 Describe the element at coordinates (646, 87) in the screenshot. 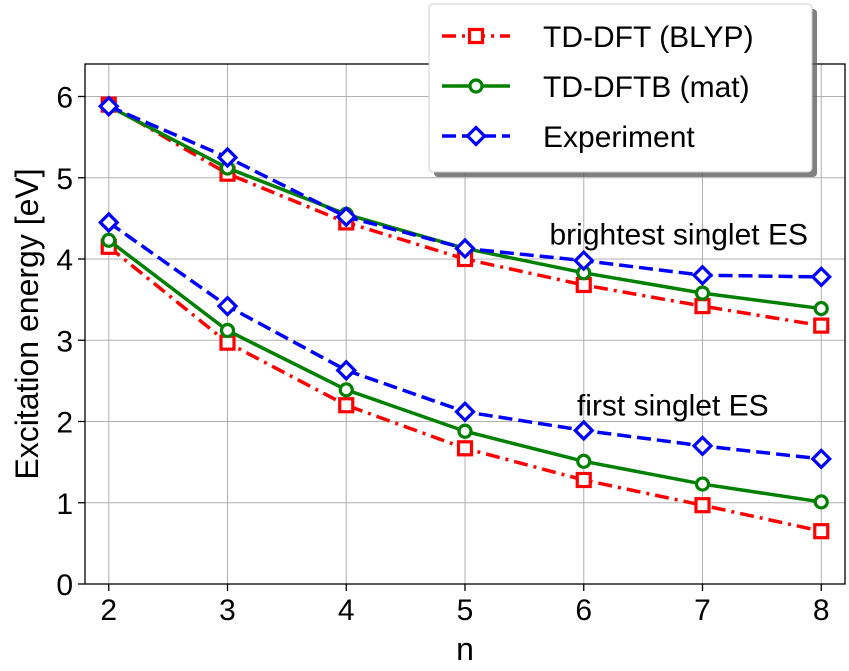

I see `legend-label-td-dftb: TD-DFTB (mat)` at that location.